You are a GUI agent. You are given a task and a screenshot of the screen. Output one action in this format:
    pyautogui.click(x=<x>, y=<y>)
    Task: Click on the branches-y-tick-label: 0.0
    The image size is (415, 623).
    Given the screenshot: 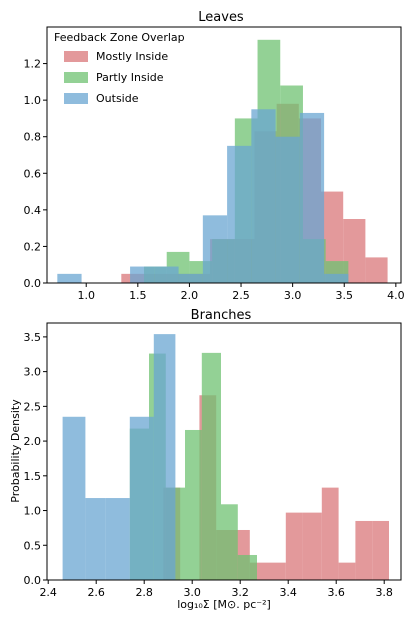 What is the action you would take?
    pyautogui.click(x=33, y=580)
    